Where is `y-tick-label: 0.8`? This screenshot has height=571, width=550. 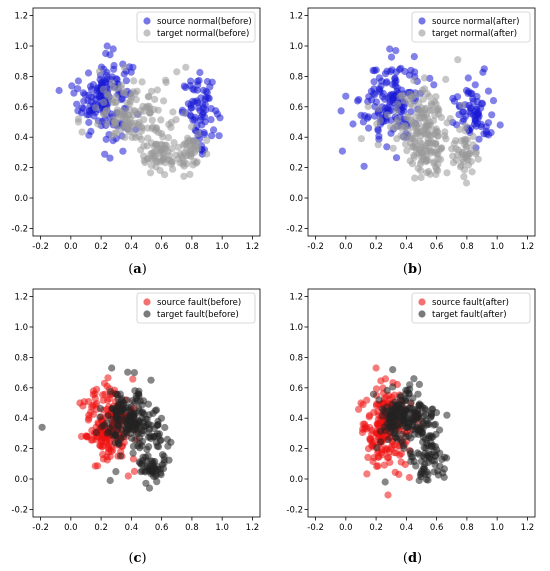
y-tick-label: 0.8 is located at coordinates (21, 358).